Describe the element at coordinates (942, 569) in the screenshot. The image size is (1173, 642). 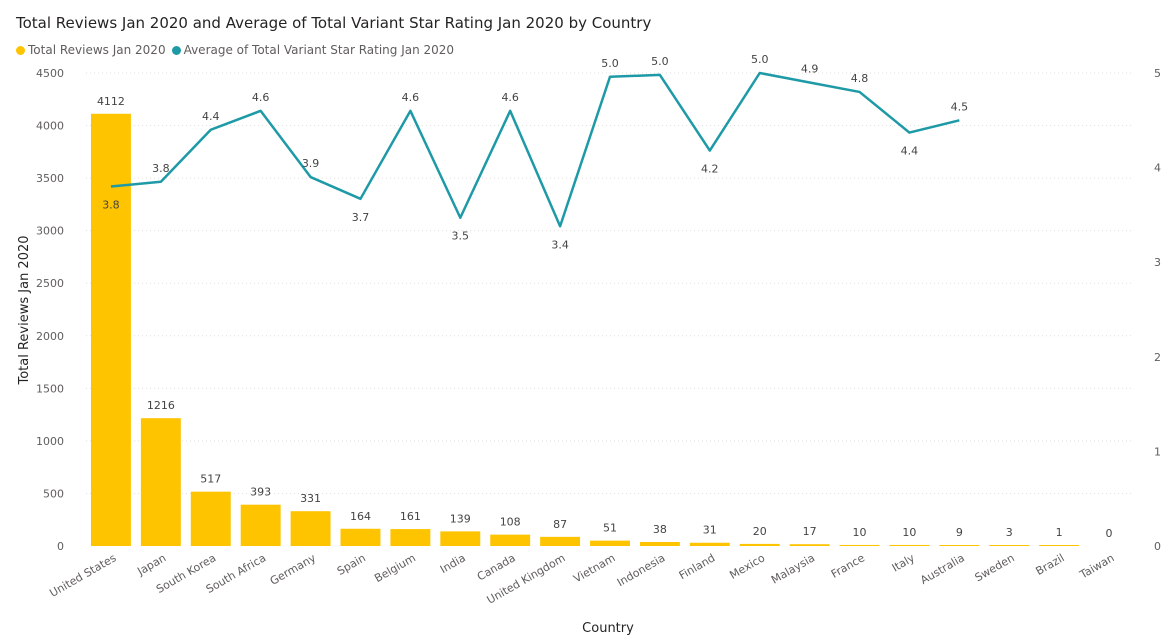
I see `x-tick-label: Australia` at that location.